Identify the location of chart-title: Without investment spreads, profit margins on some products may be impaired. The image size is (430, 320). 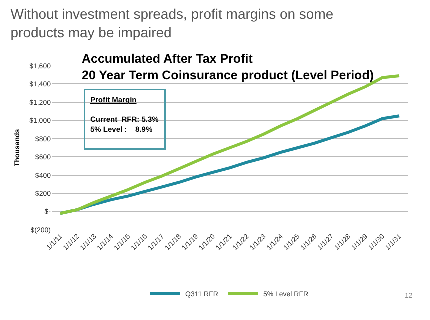
(172, 23).